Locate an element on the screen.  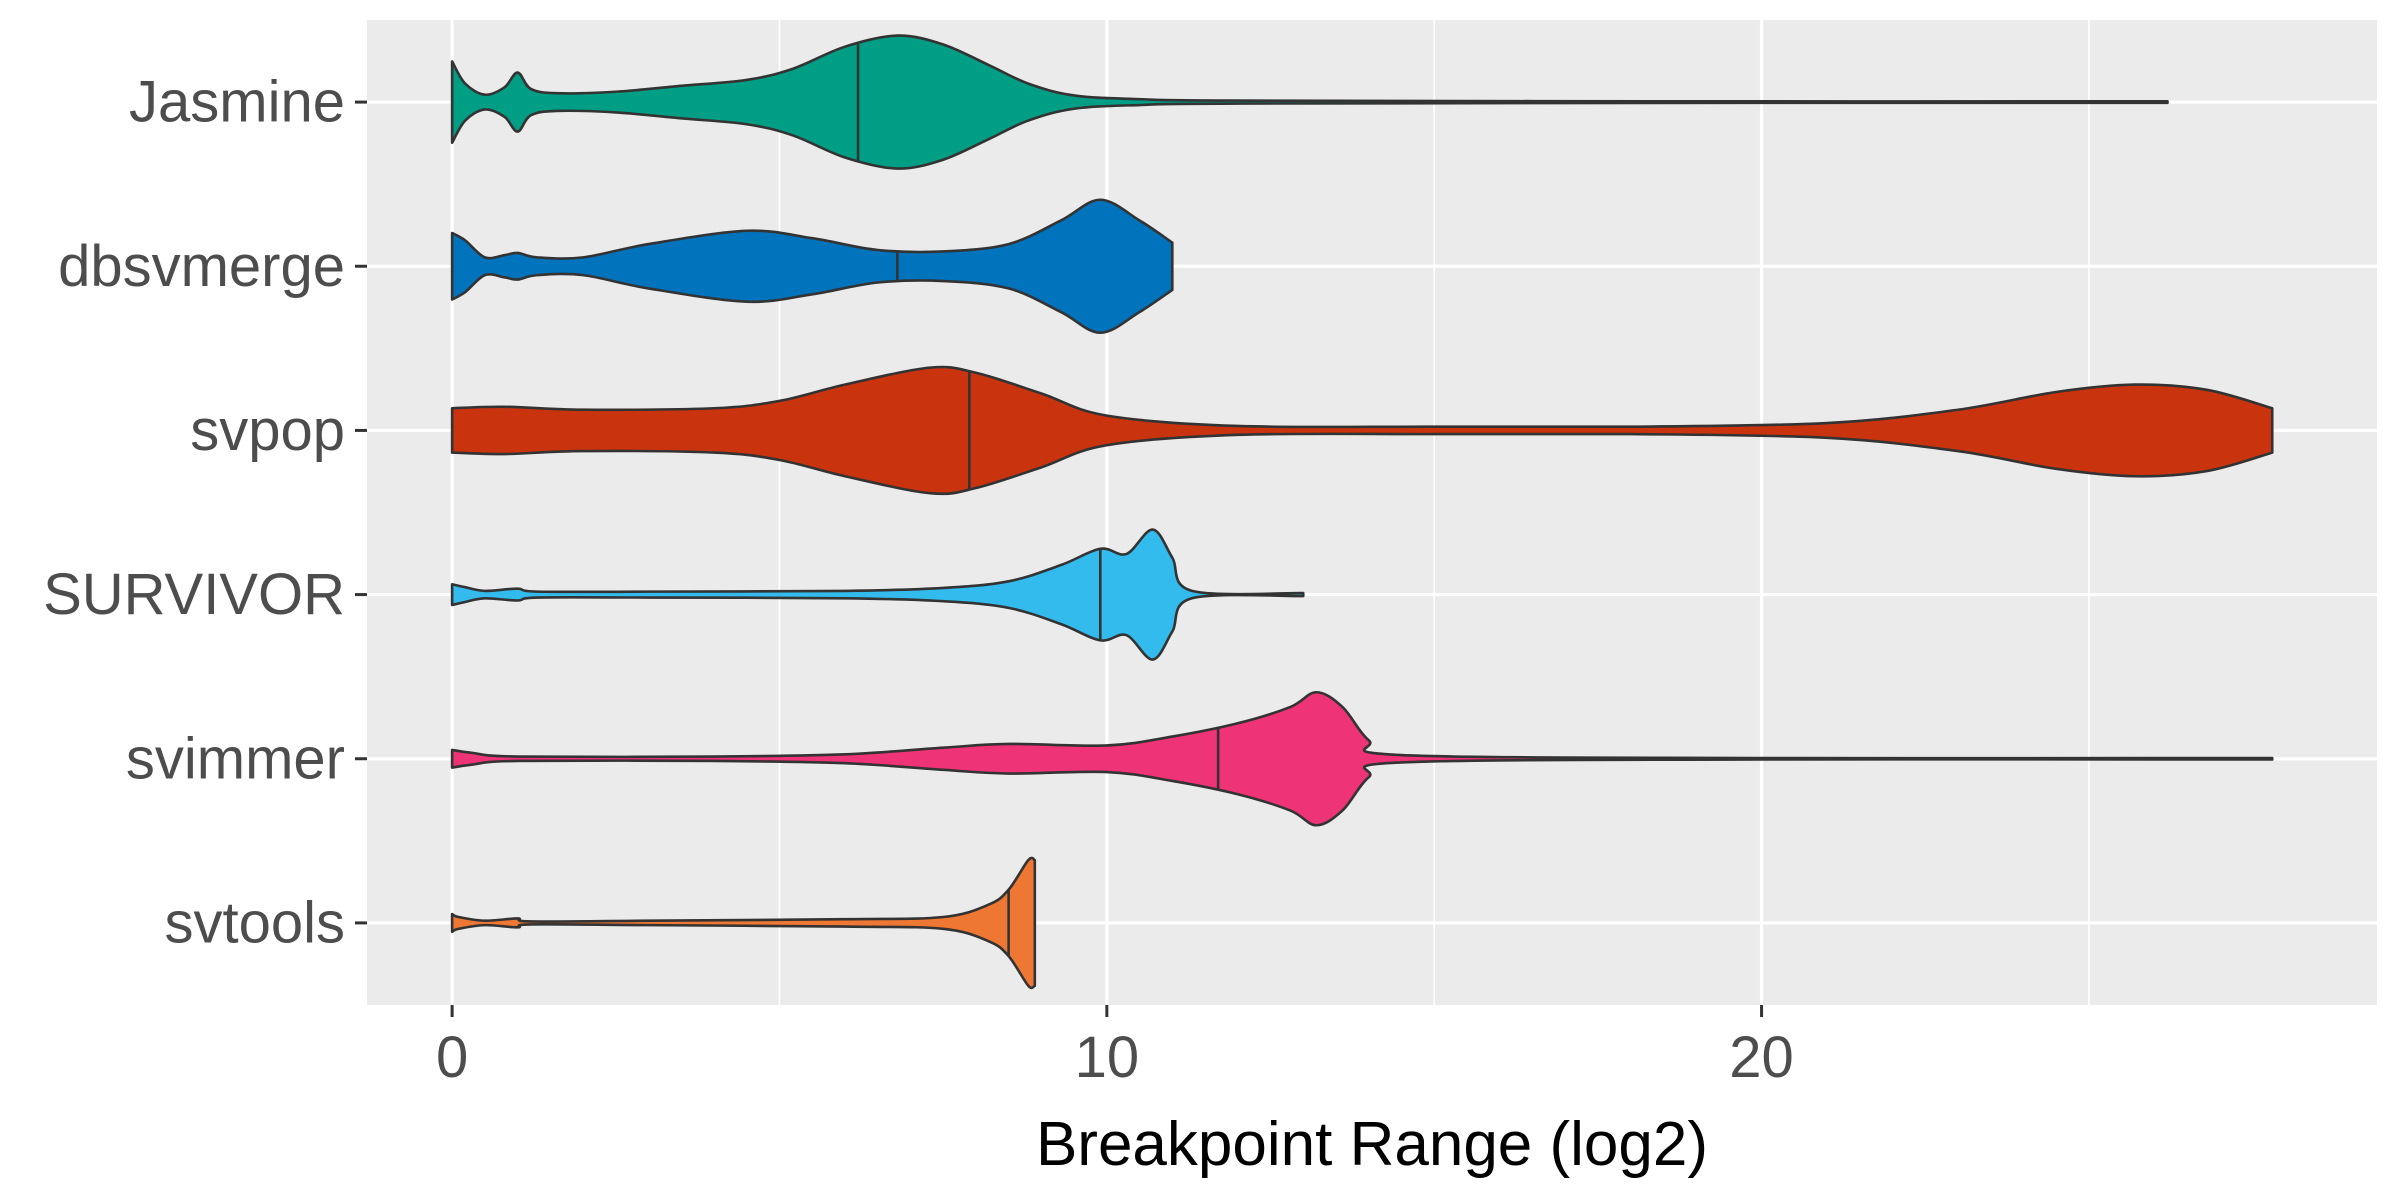
x-axis: 0 10 20 is located at coordinates (1115, 1047).